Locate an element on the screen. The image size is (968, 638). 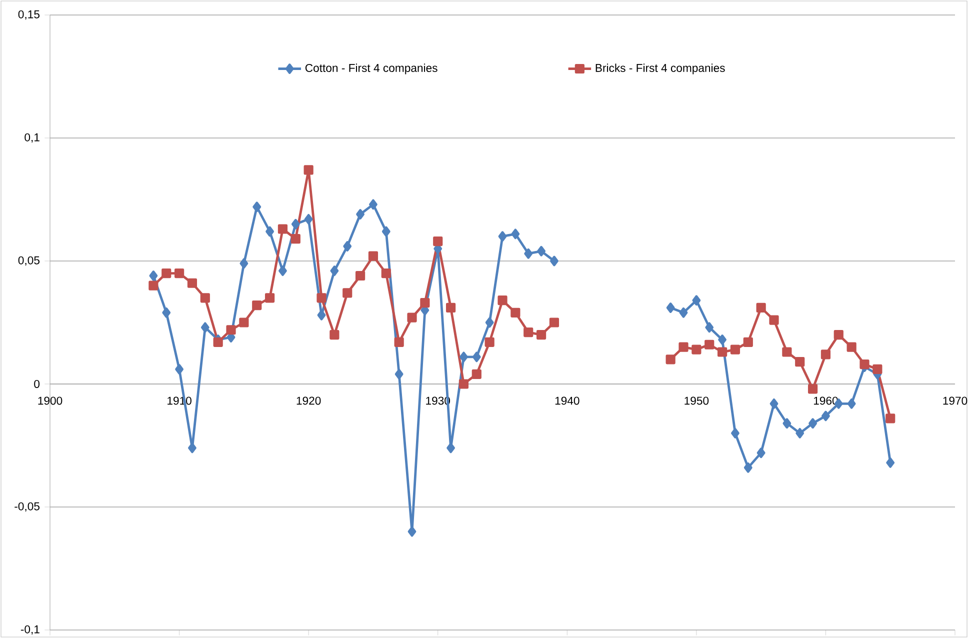
x-tick-label: 1940 is located at coordinates (567, 400).